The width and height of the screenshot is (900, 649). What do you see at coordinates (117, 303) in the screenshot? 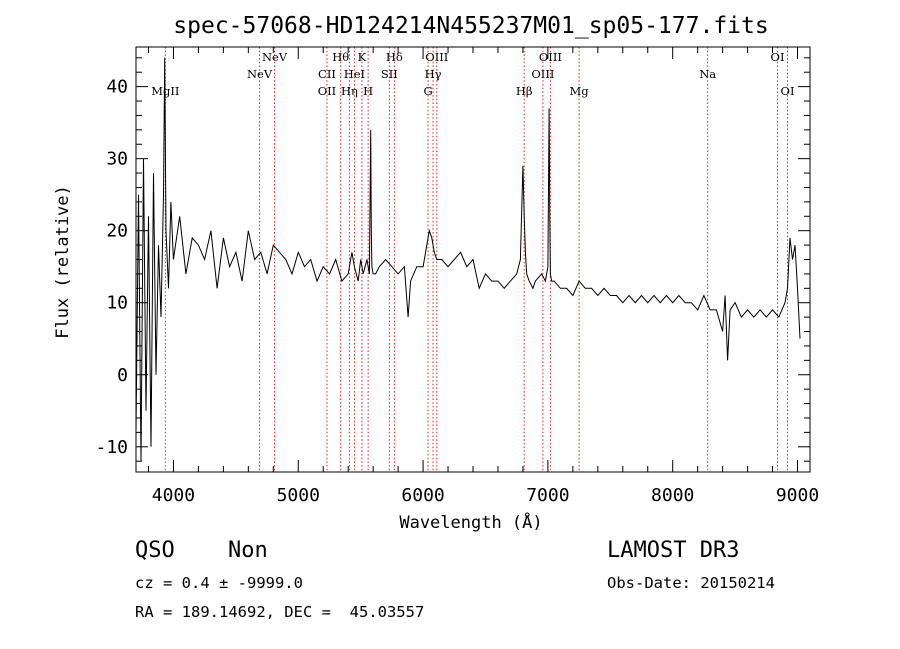
I see `y-tick-label: 10` at bounding box center [117, 303].